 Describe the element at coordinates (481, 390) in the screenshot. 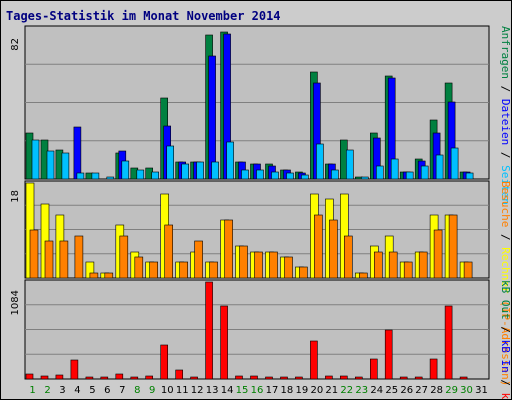

I see `x-tick-label: 31` at that location.